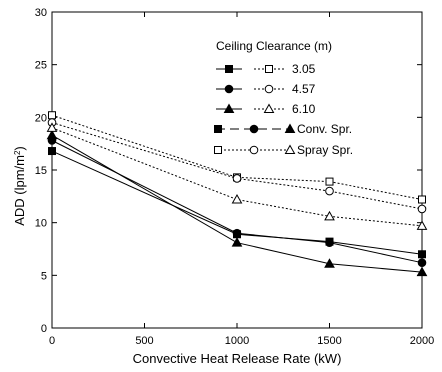 This screenshot has width=442, height=372. What do you see at coordinates (218, 129) in the screenshot?
I see `legend-conv-square` at bounding box center [218, 129].